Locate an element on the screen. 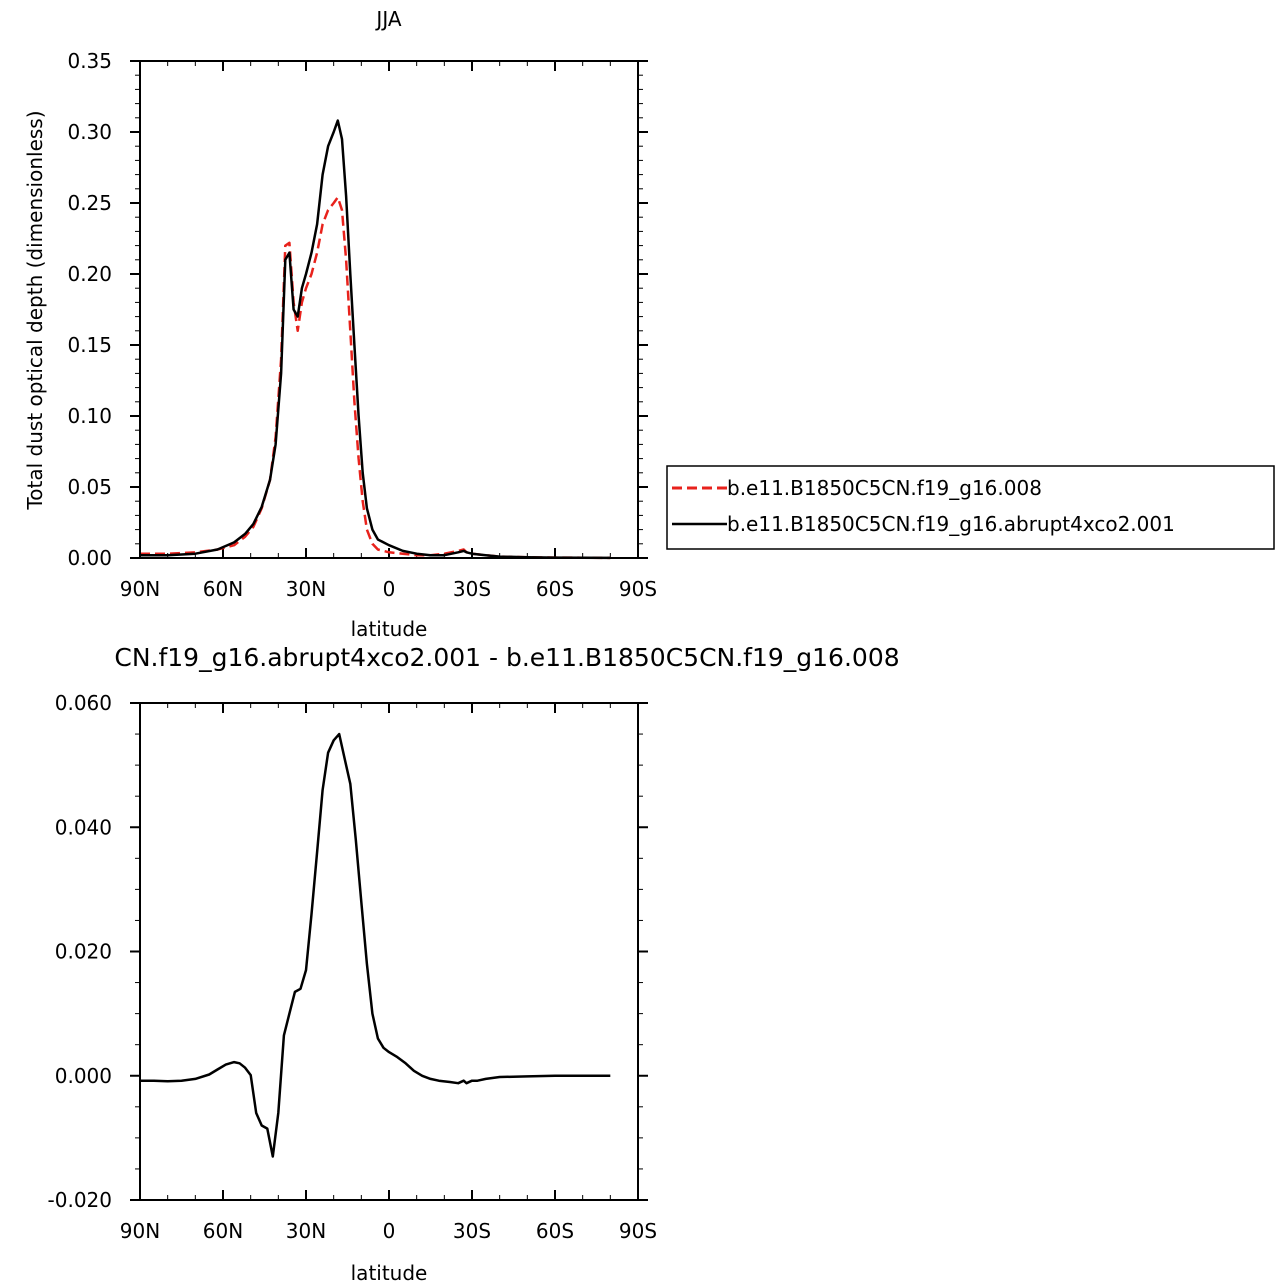 Image resolution: width=1280 pixels, height=1286 pixels. legend-label-abrupt4xco2: b.e11.B1850C5CN.f19_g16.abrupt4xco2.001 is located at coordinates (951, 524).